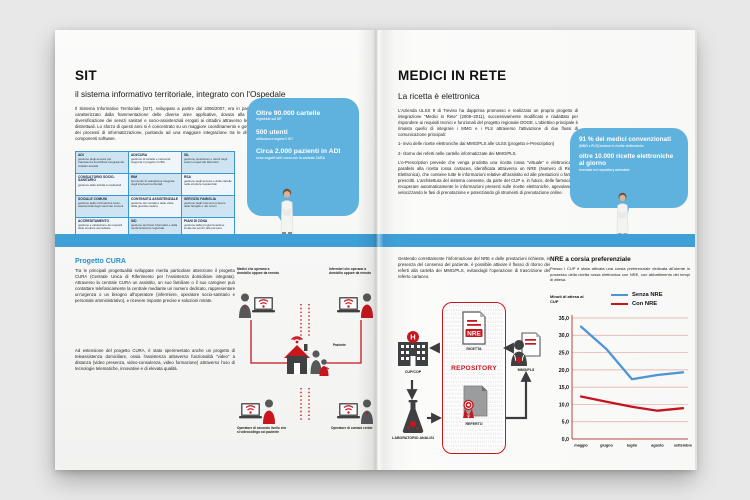 The height and width of the screenshot is (500, 750). What do you see at coordinates (412, 337) in the screenshot?
I see `svg-text: H` at bounding box center [412, 337].